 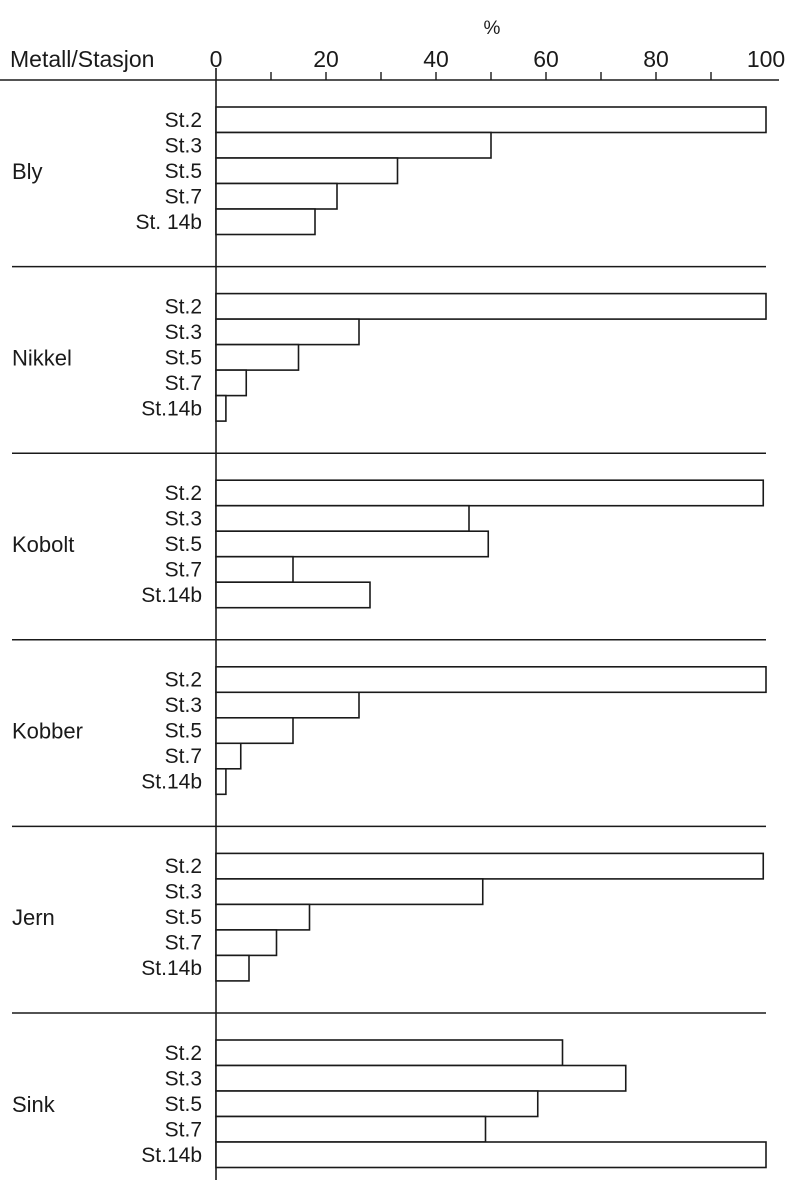 What do you see at coordinates (43, 544) in the screenshot?
I see `metal-label: Kobolt` at bounding box center [43, 544].